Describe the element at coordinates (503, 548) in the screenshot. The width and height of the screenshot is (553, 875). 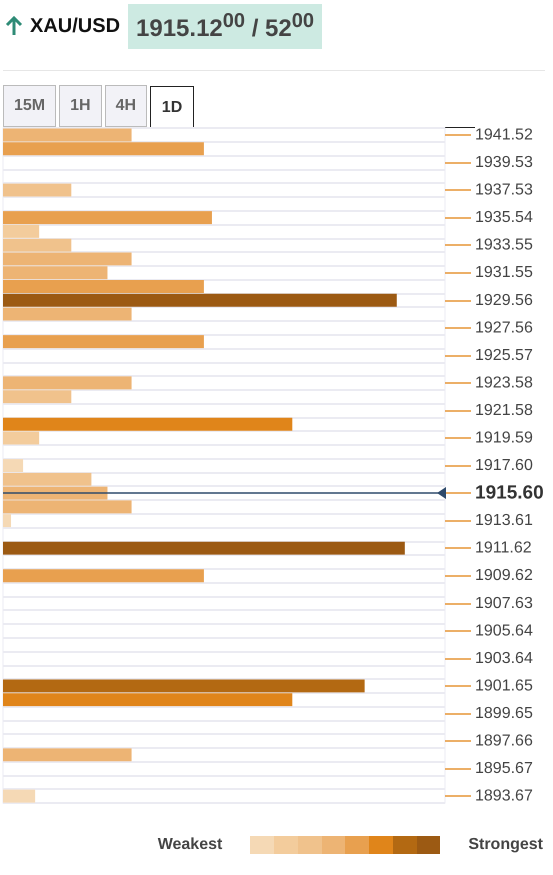
I see `y-tick-label: 1911.62` at that location.